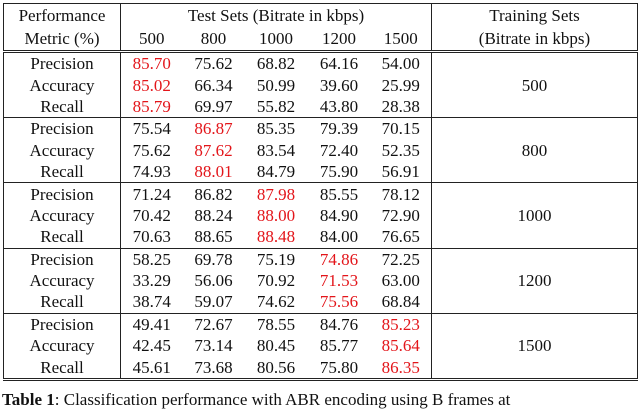 The width and height of the screenshot is (640, 412). Describe the element at coordinates (151, 324) in the screenshot. I see `value-cell: 49.41` at that location.